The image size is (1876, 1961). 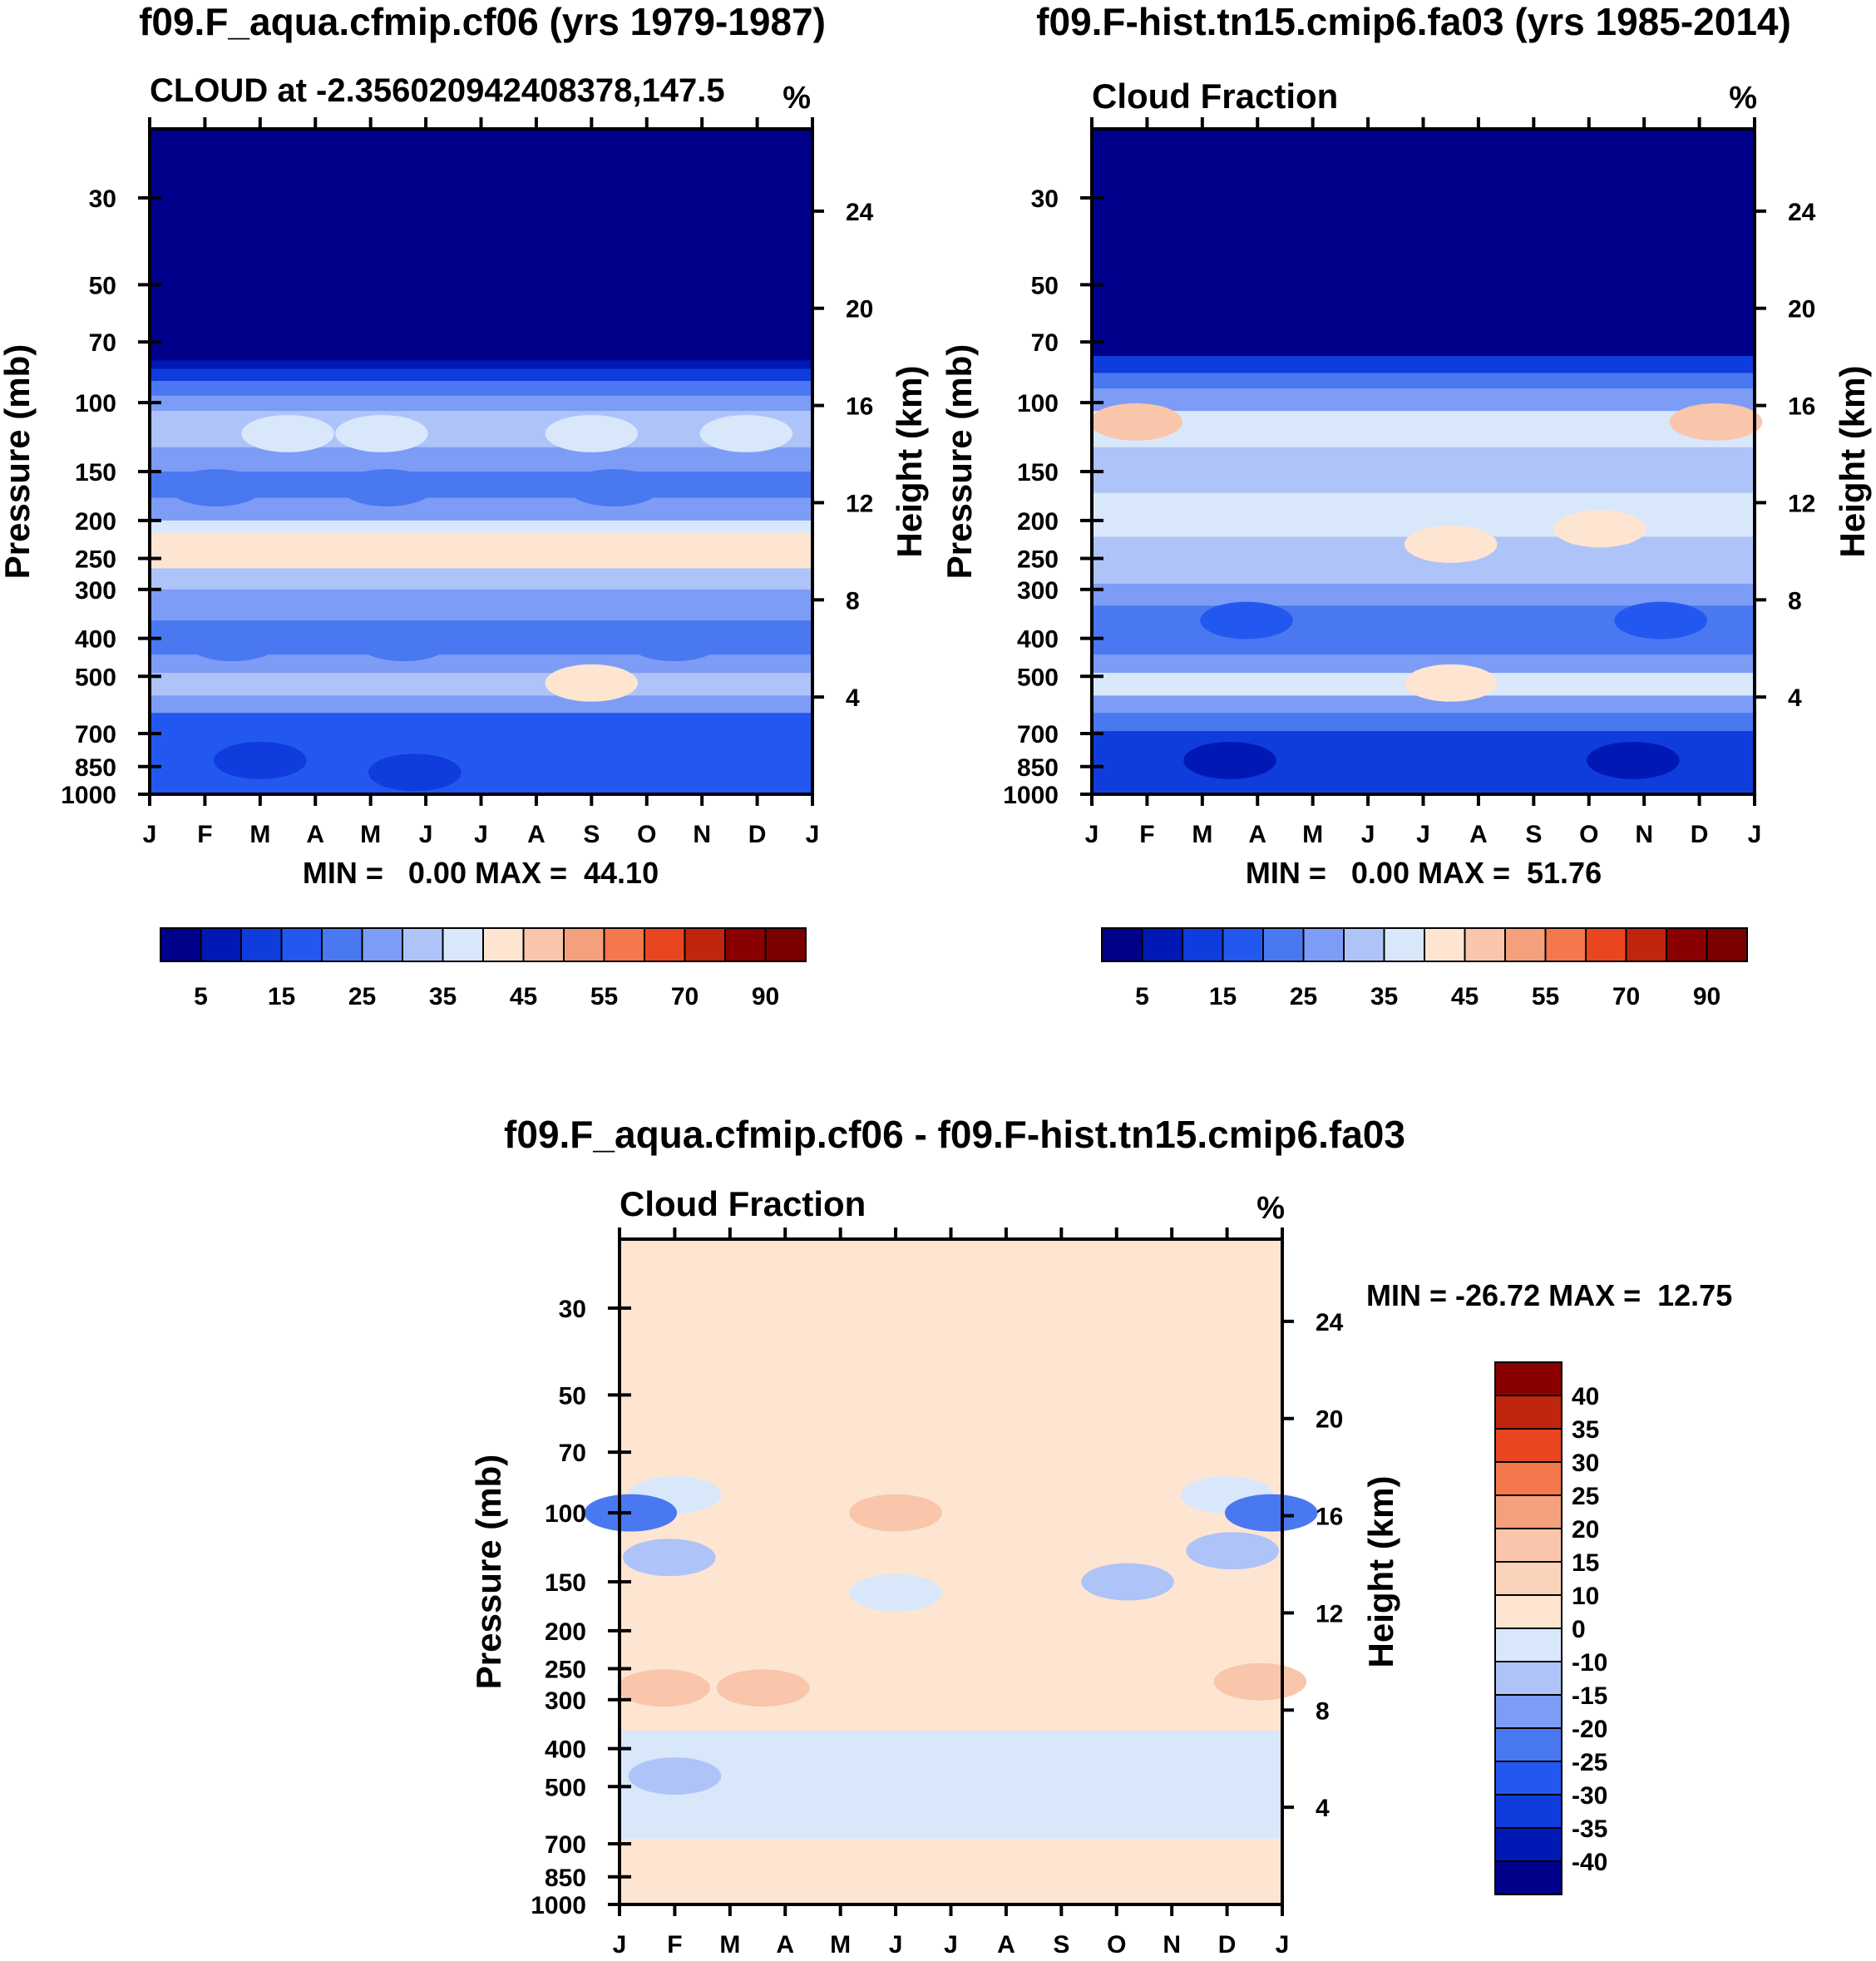 What do you see at coordinates (1589, 1696) in the screenshot?
I see `colorbar-label: -15` at bounding box center [1589, 1696].